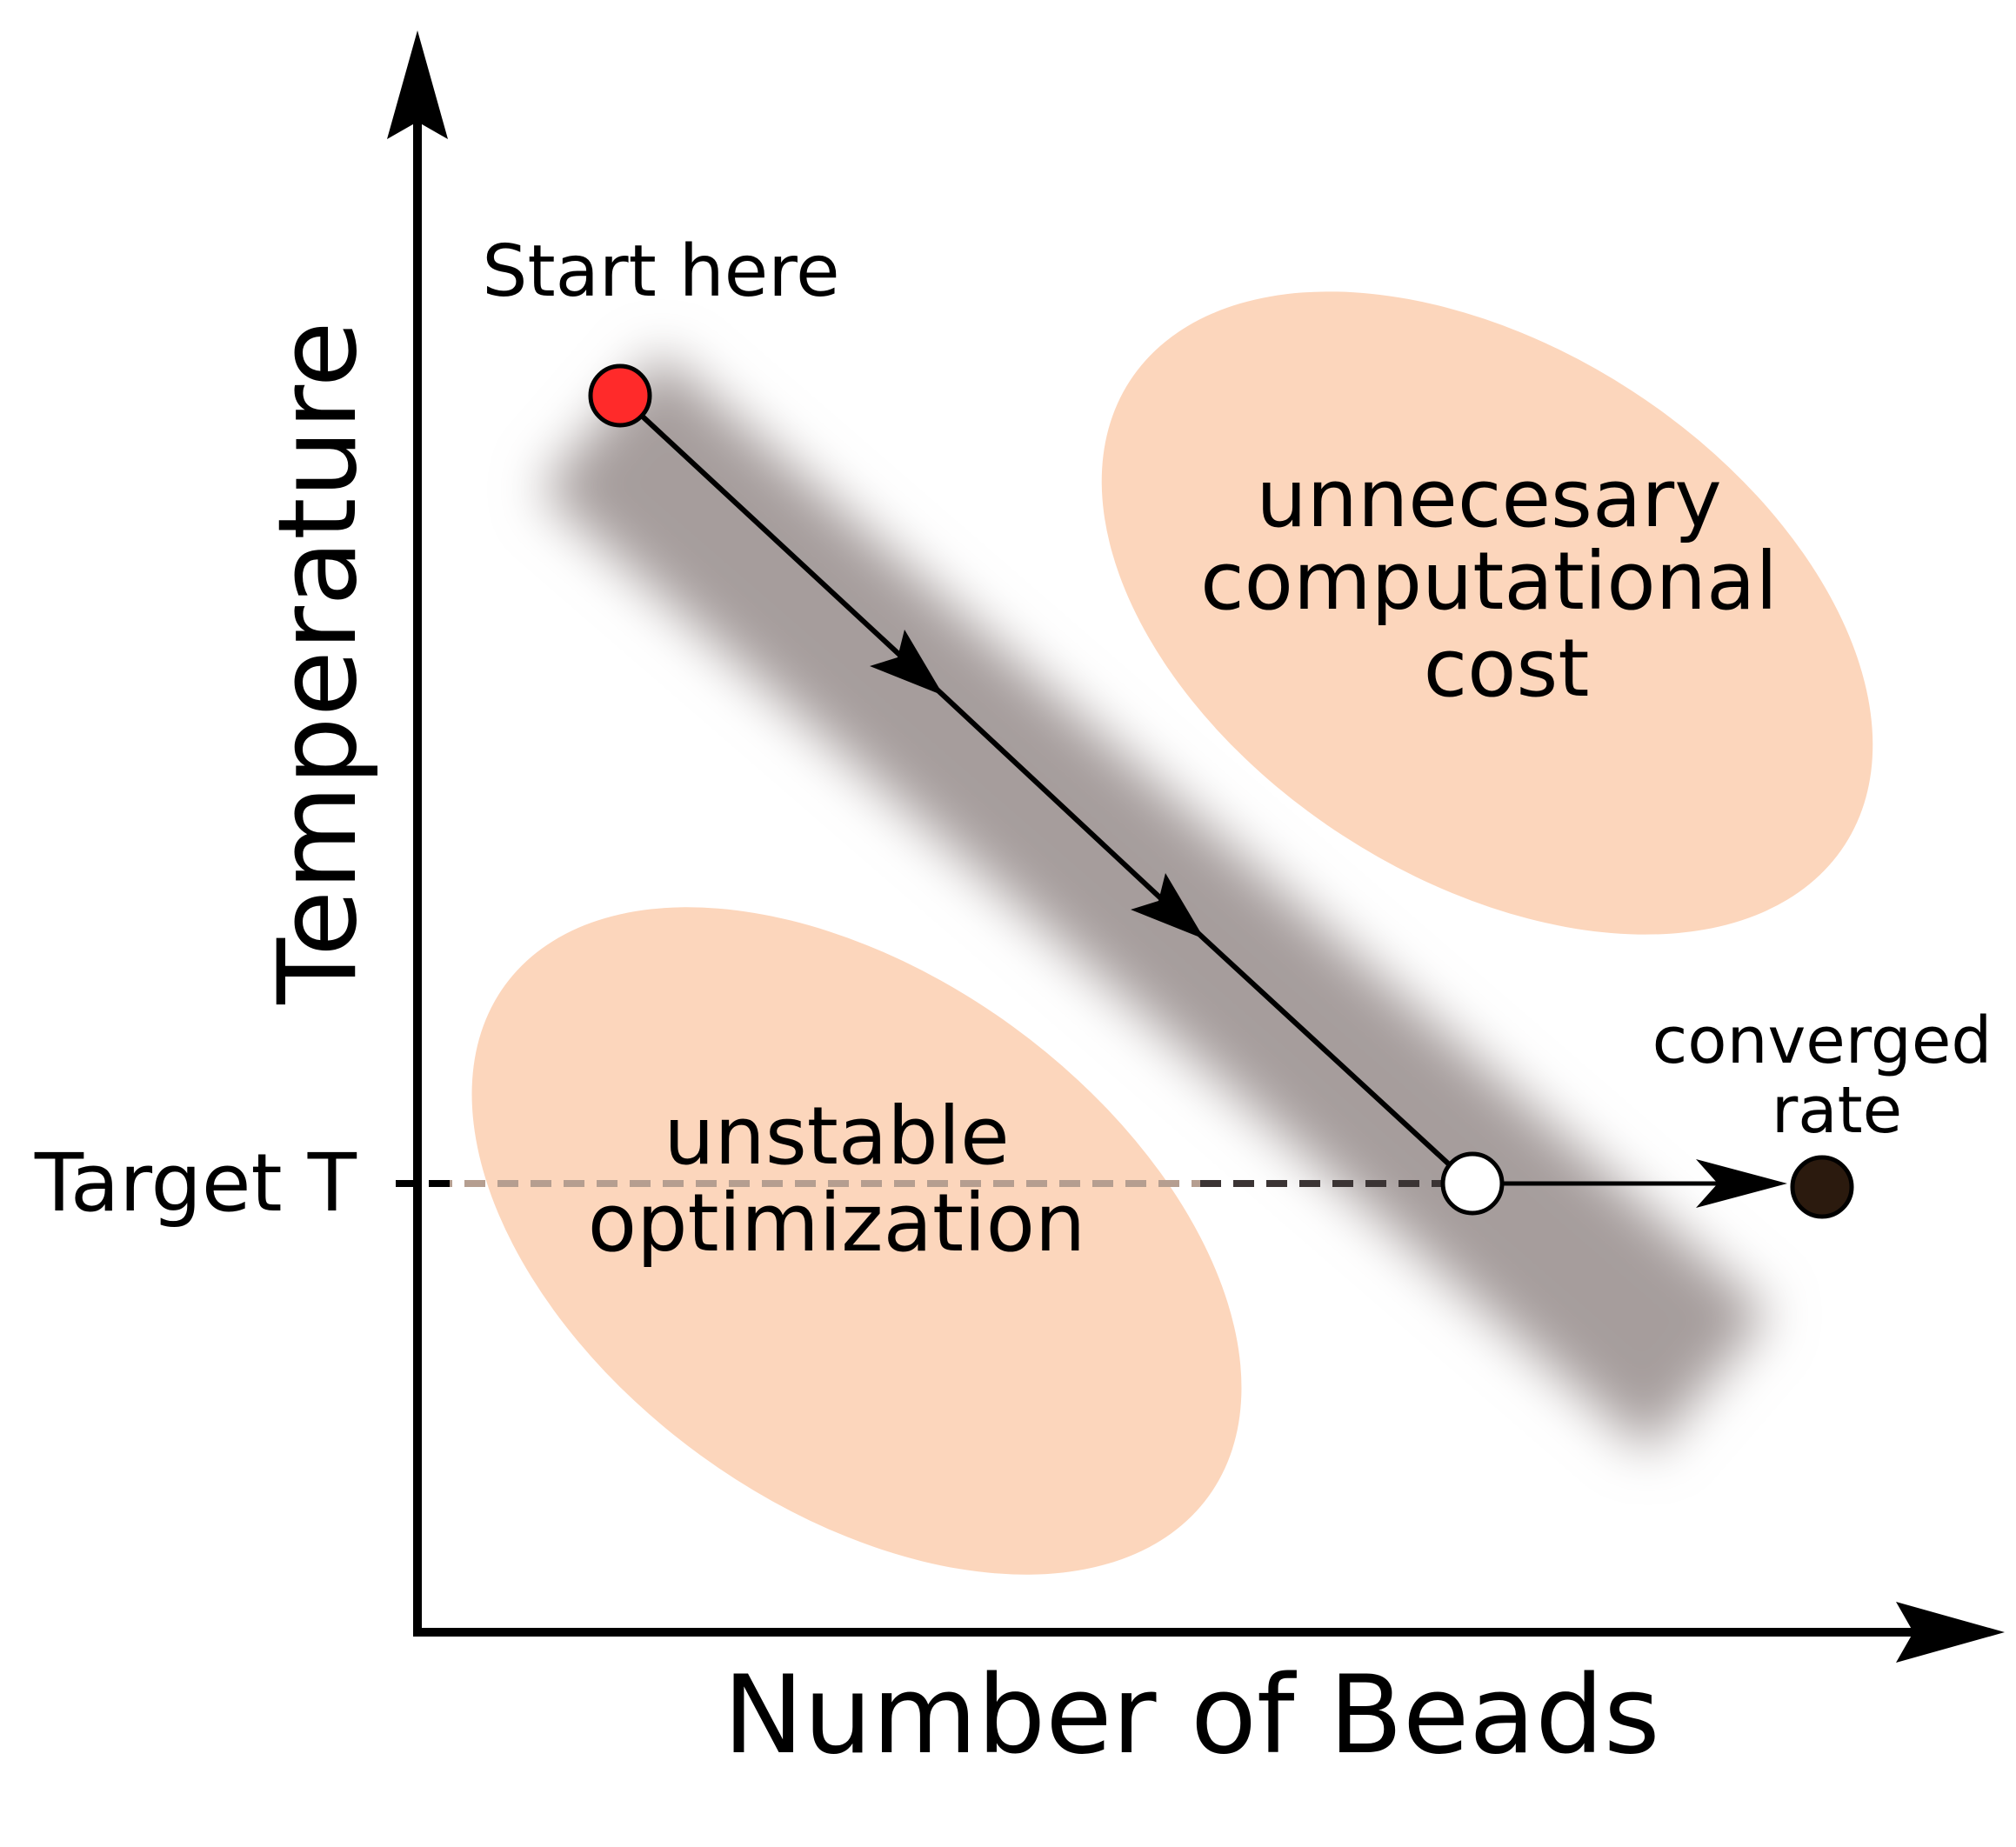 The width and height of the screenshot is (2016, 1847). I want to click on converged-point, so click(1822, 1187).